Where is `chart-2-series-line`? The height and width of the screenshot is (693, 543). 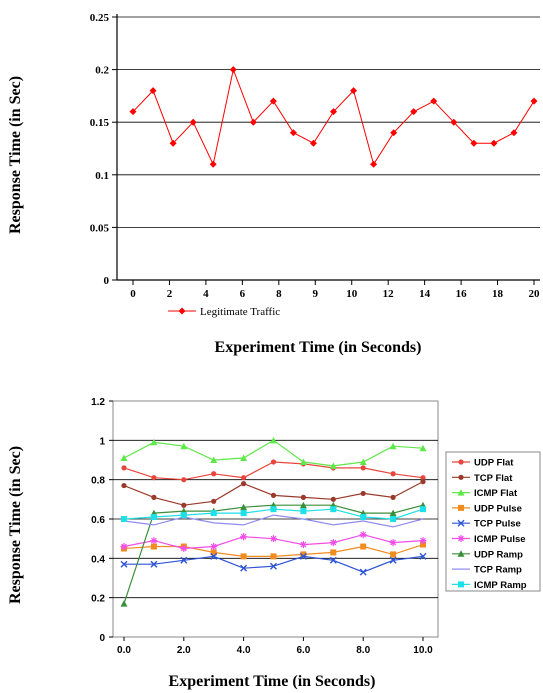
chart-2-series-line is located at coordinates (273, 521).